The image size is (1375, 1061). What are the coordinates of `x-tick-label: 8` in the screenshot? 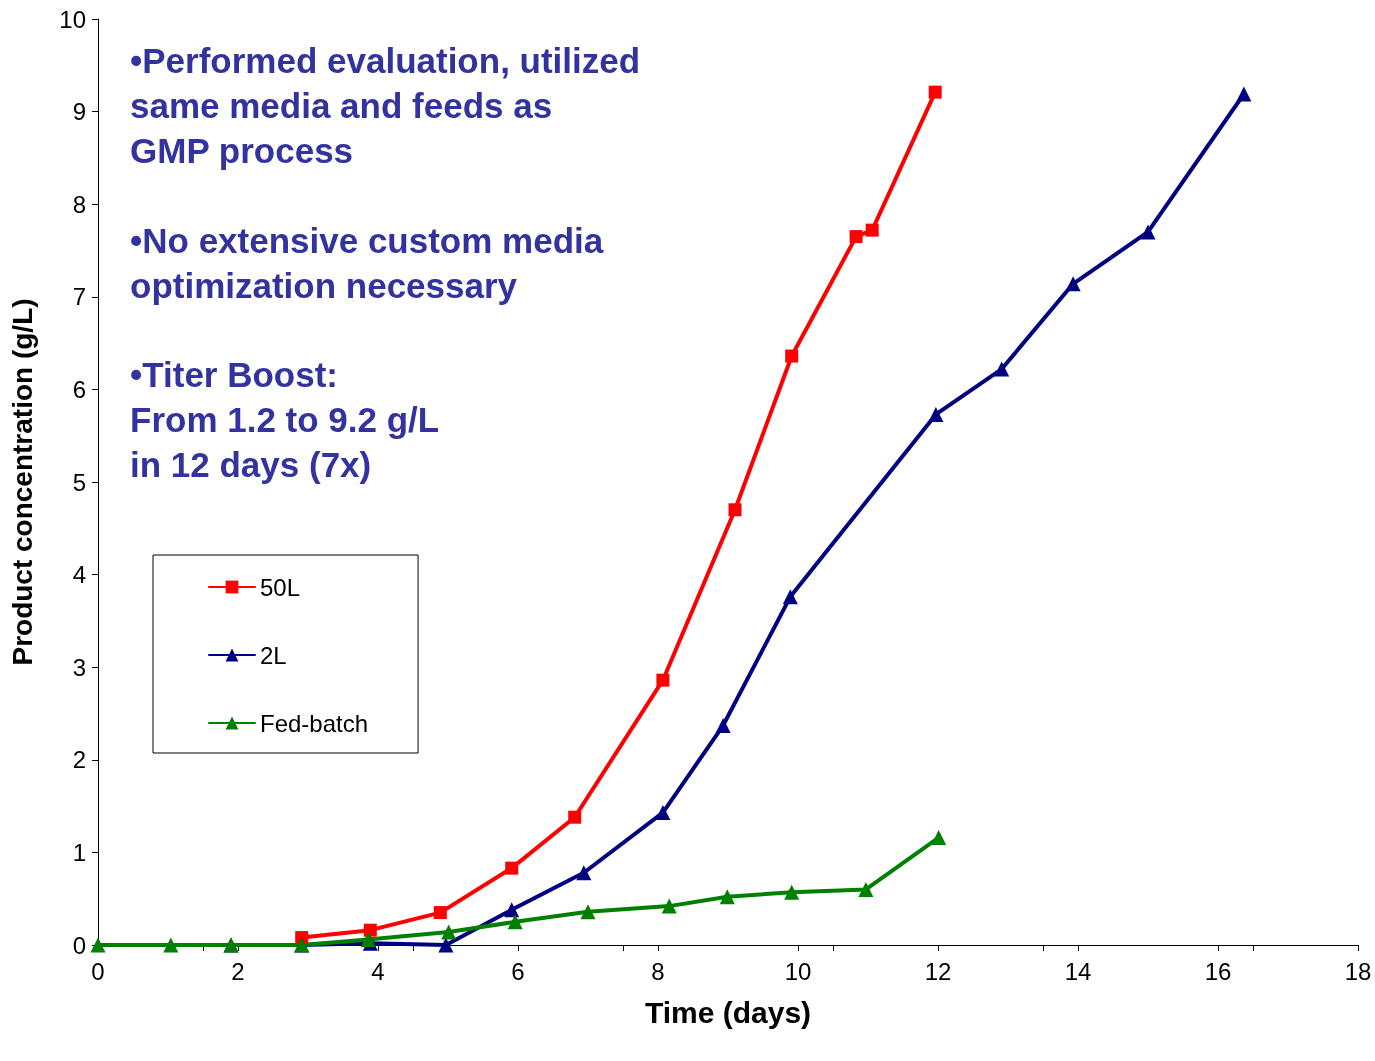 It's located at (658, 971).